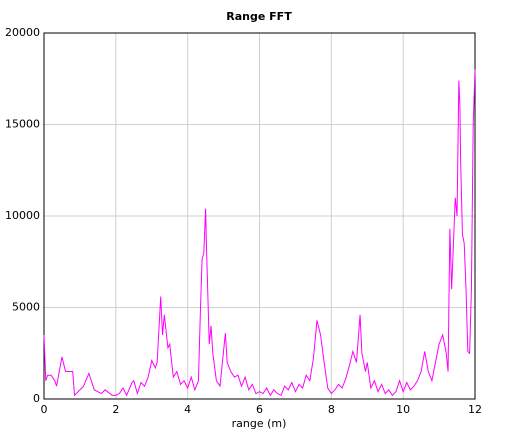 This screenshot has width=510, height=433. What do you see at coordinates (259, 423) in the screenshot?
I see `x-axis-label: range (m)` at bounding box center [259, 423].